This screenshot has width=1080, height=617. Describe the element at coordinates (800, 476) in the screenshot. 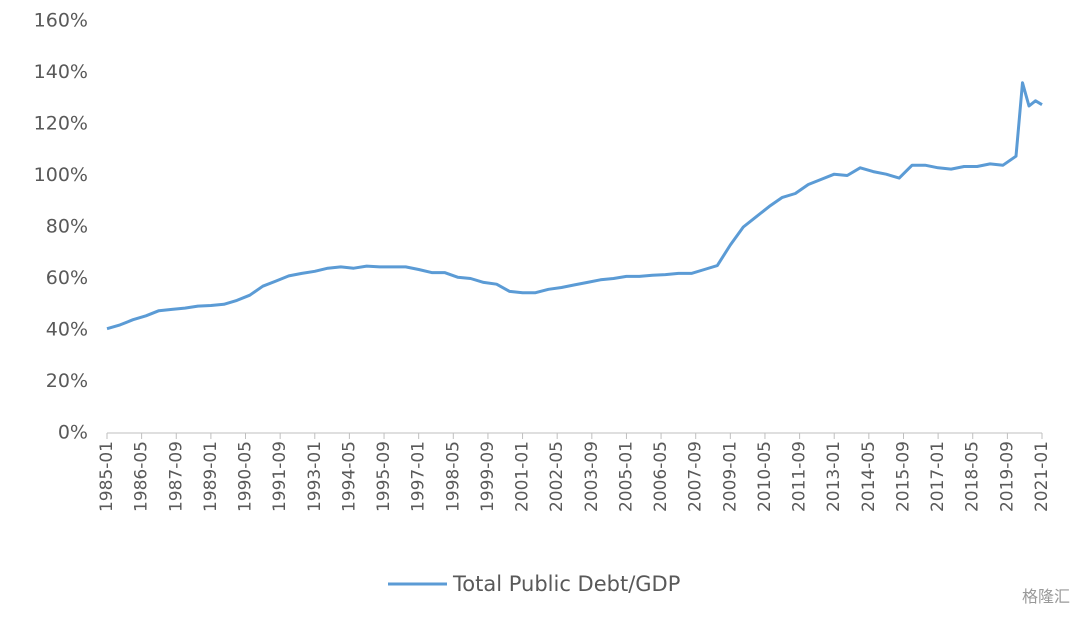

I see `x-tick-label: 2011-09` at that location.